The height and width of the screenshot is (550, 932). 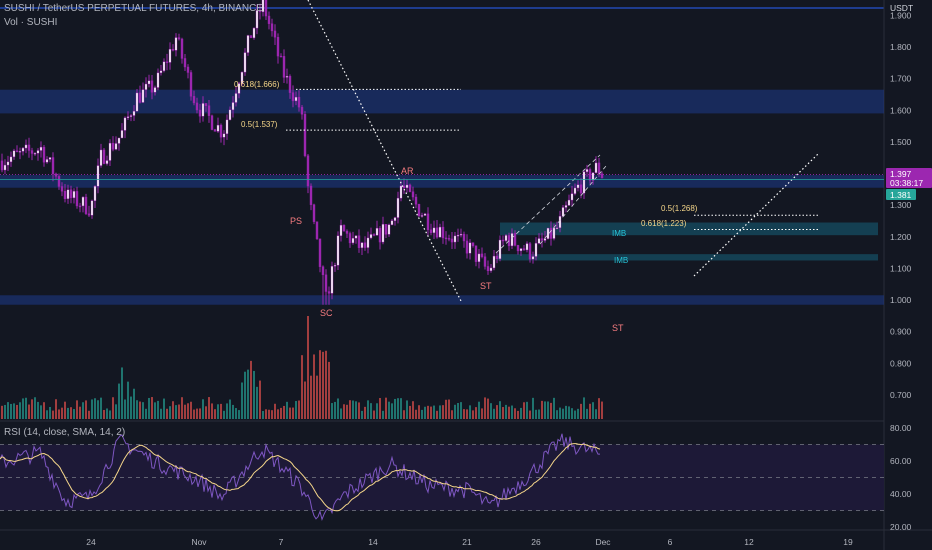 I want to click on ar-label: AR, so click(x=407, y=171).